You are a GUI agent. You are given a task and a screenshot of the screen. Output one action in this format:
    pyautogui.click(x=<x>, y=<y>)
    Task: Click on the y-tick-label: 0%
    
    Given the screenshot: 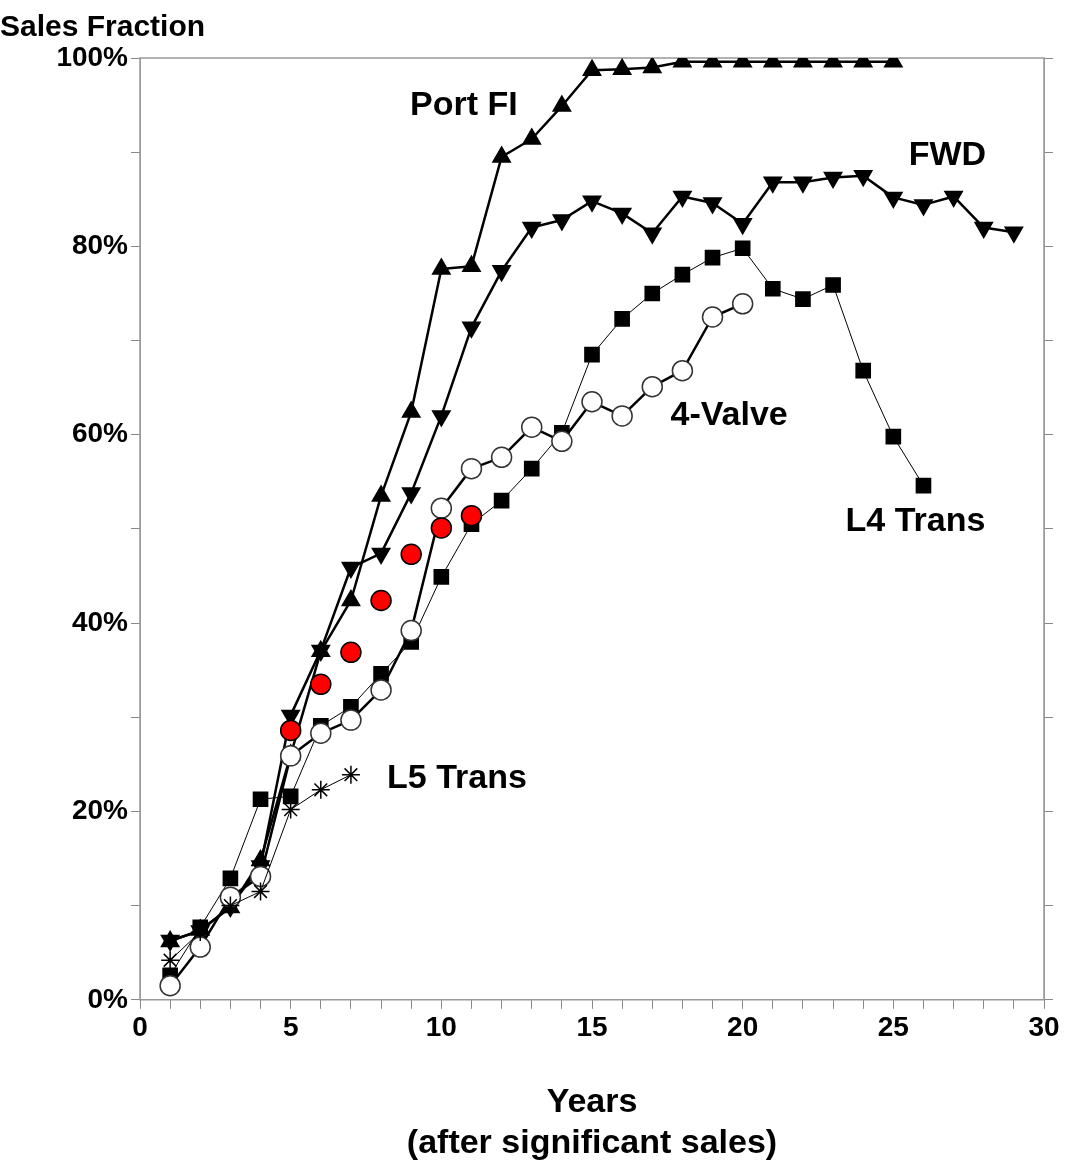 What is the action you would take?
    pyautogui.click(x=108, y=998)
    